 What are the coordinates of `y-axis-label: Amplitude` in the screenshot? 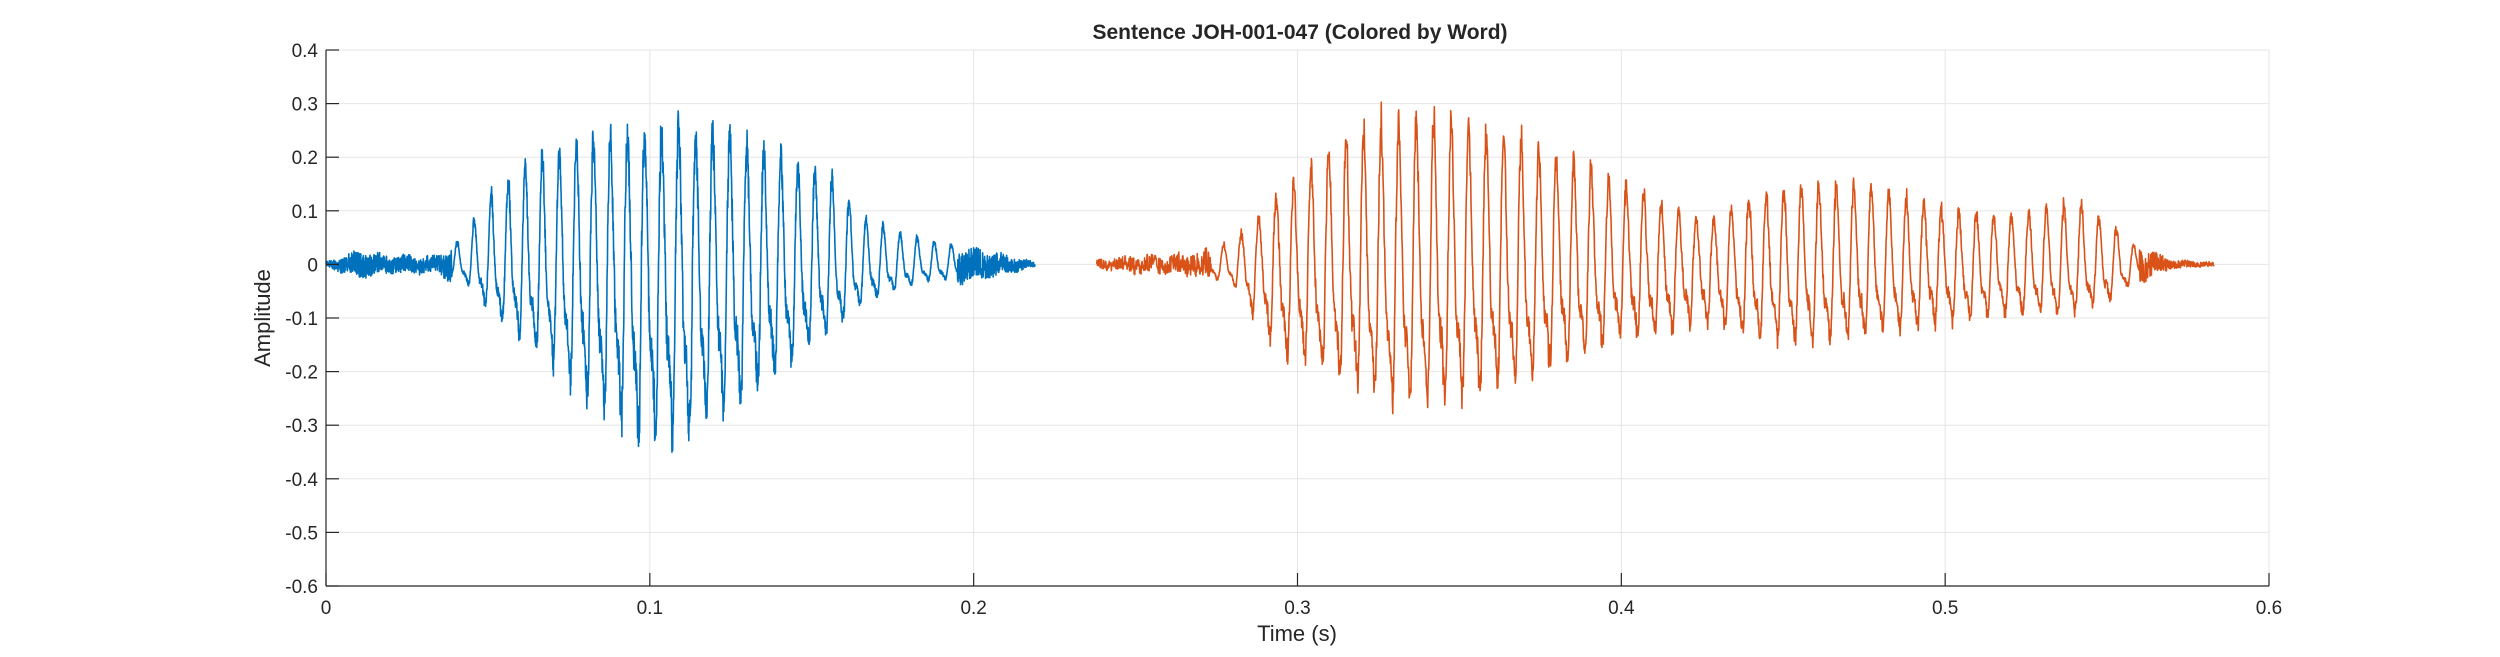 It's located at (262, 318).